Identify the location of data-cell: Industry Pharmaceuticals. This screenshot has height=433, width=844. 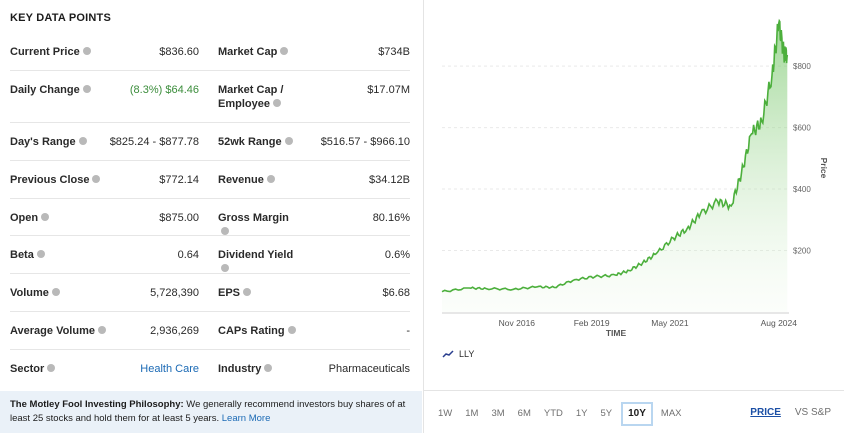
(314, 368).